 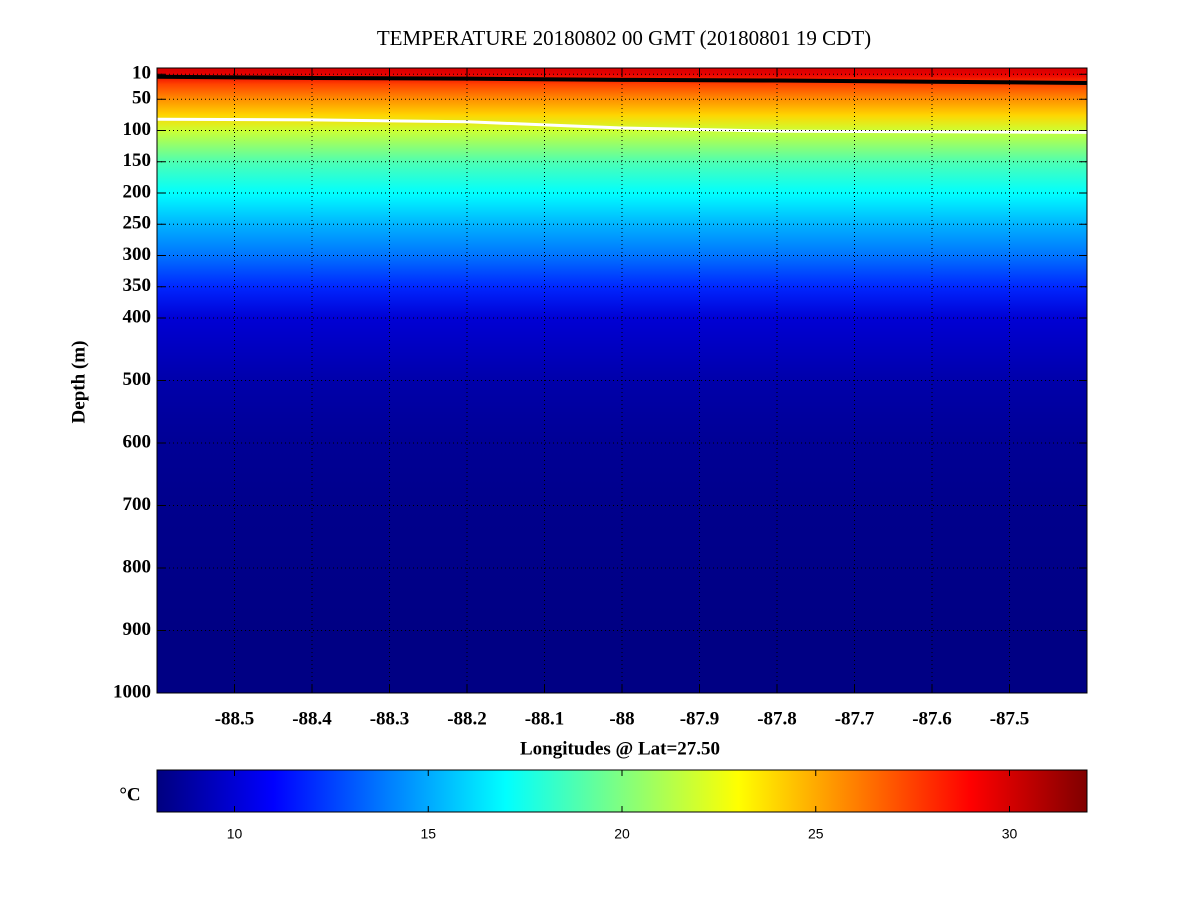 I want to click on colorbar-tick-label: 15, so click(x=428, y=834).